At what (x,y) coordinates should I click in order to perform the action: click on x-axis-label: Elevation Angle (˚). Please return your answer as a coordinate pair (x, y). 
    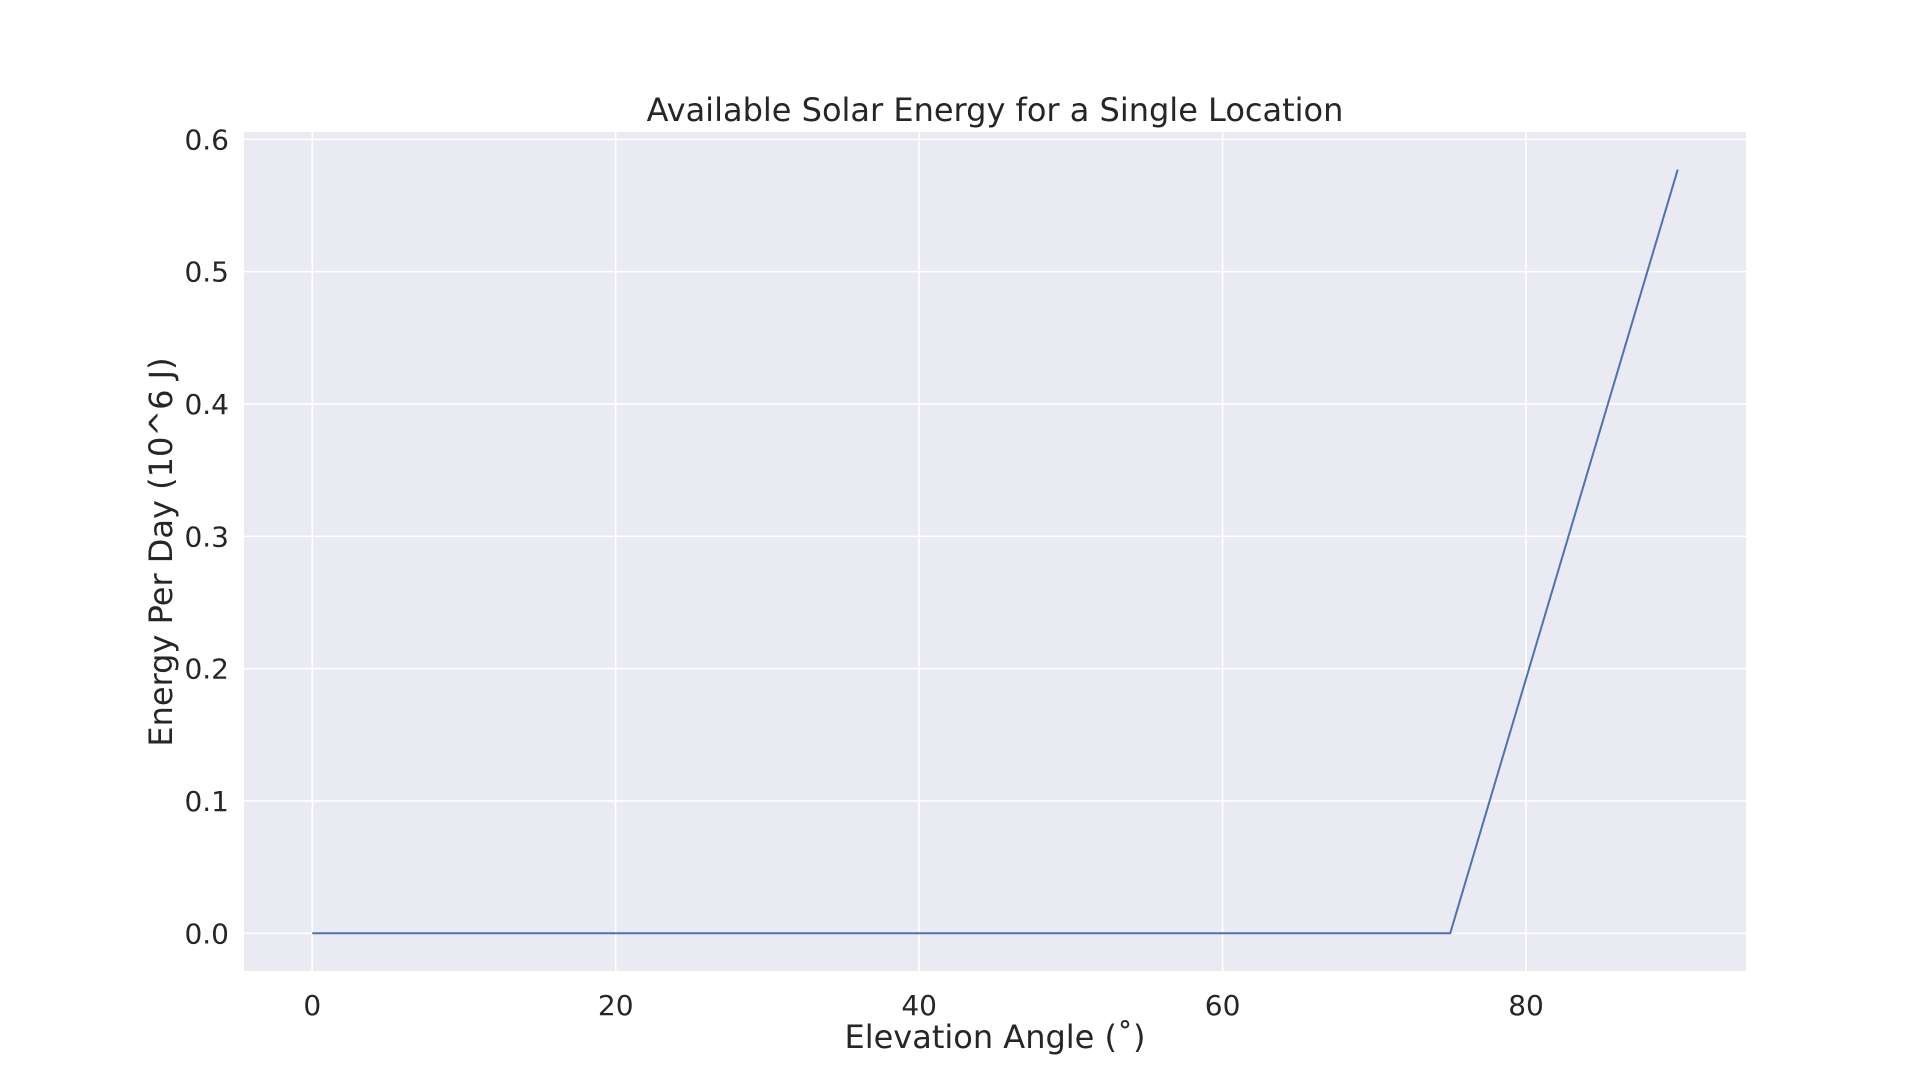
    Looking at the image, I should click on (994, 1037).